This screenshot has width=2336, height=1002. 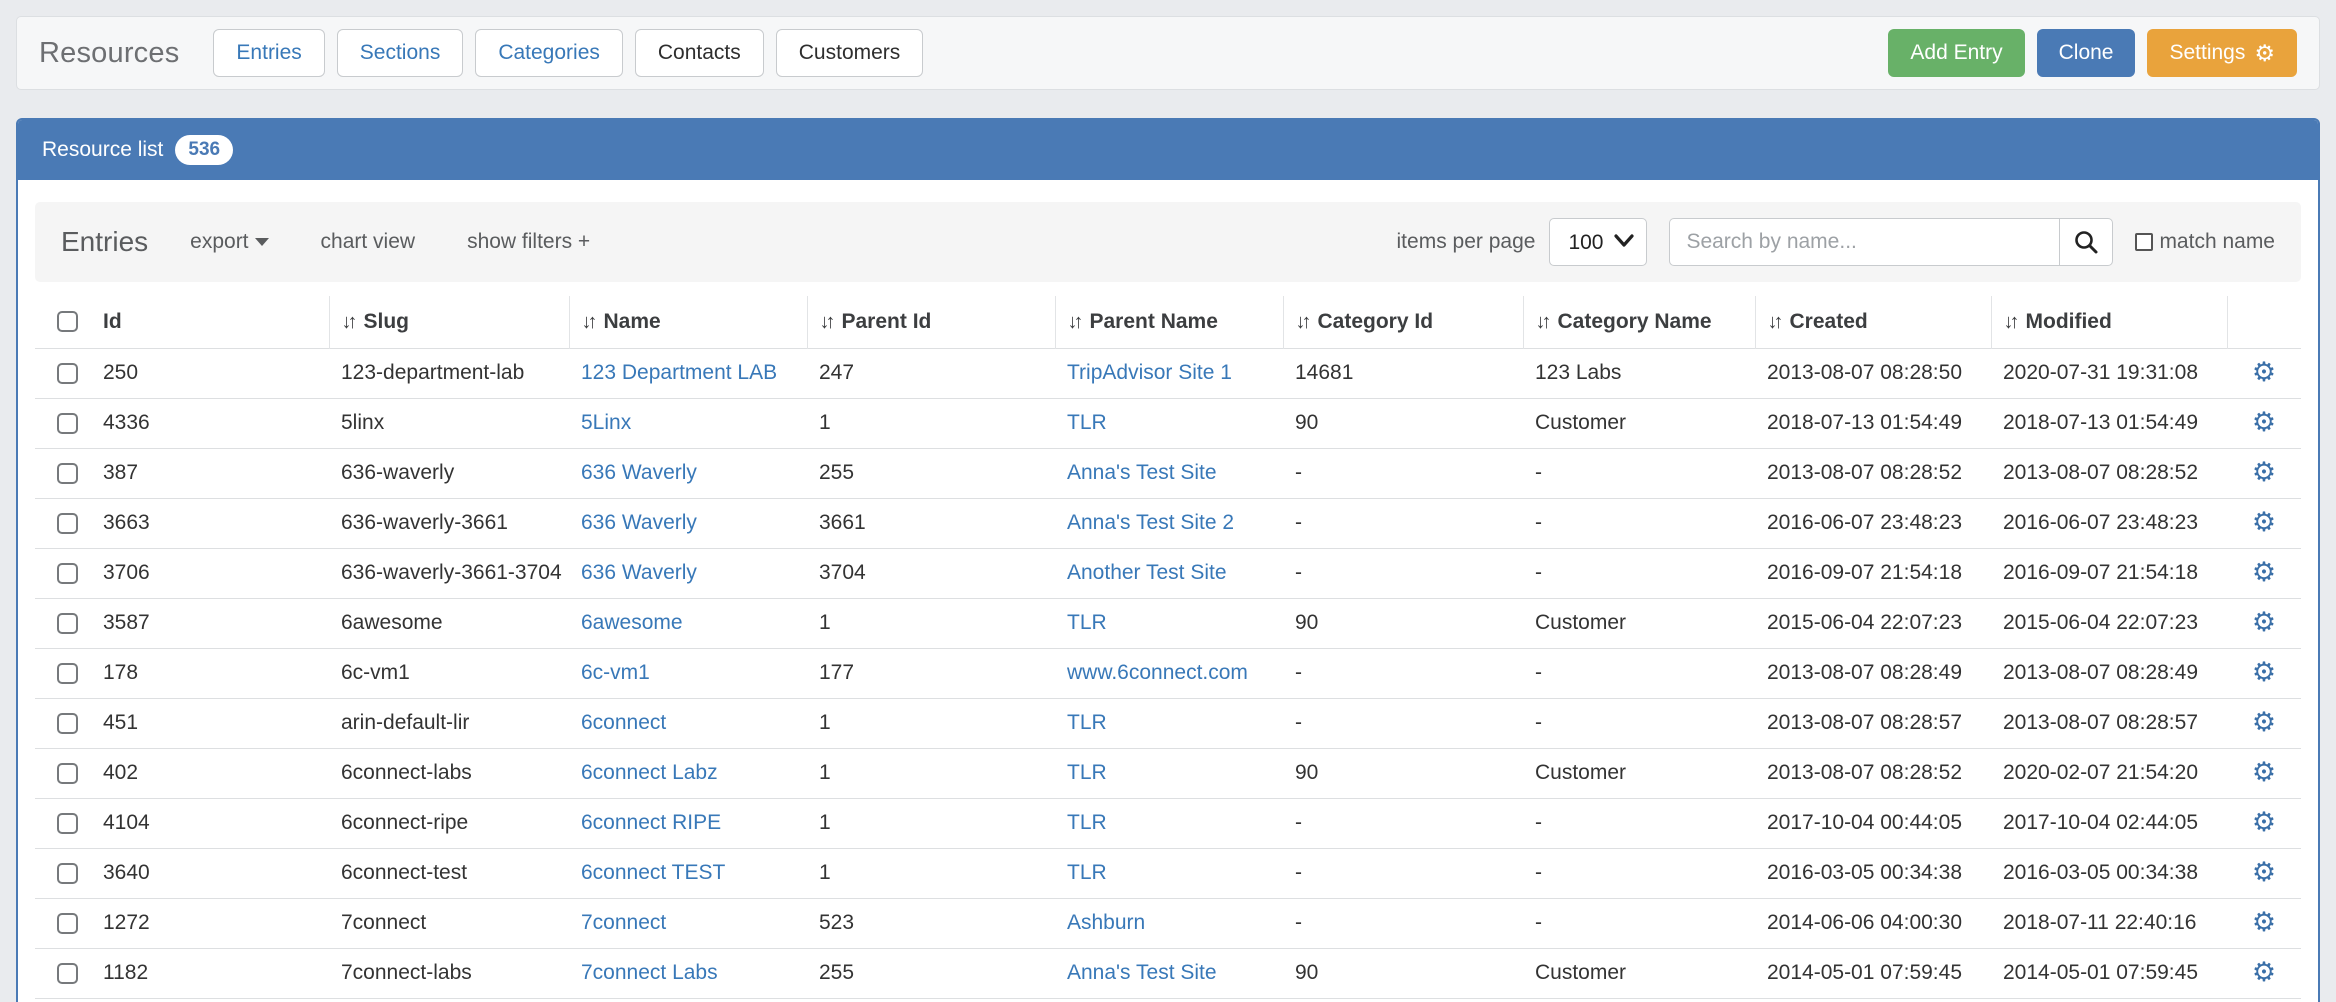 What do you see at coordinates (349, 321) in the screenshot?
I see `sort-arrows-icon: ↓↑` at bounding box center [349, 321].